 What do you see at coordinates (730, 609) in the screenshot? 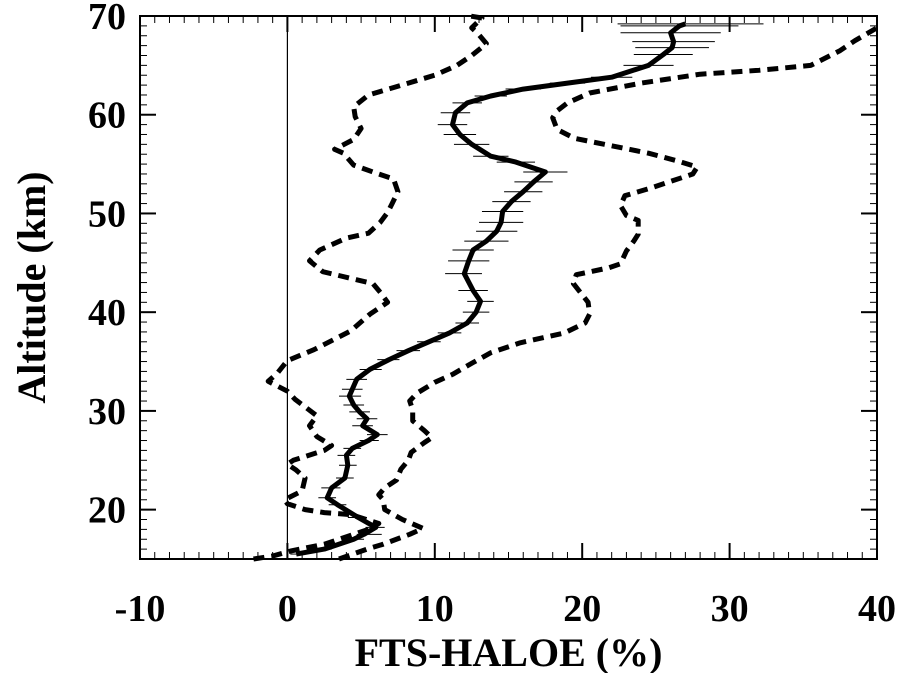
I see `x-tick-label: 30` at bounding box center [730, 609].